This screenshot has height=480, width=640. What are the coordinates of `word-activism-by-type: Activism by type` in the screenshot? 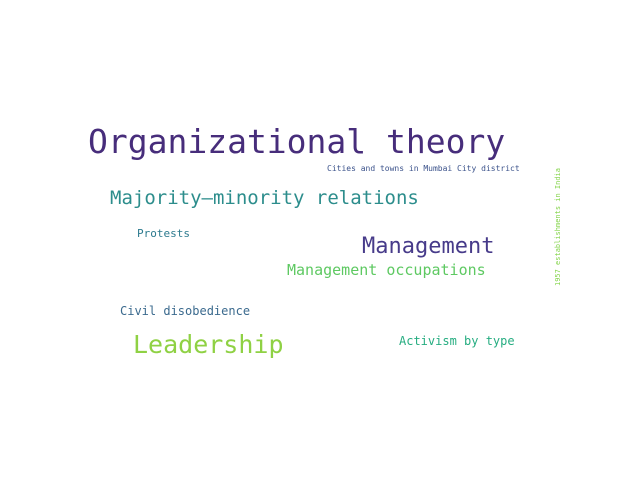 It's located at (457, 341).